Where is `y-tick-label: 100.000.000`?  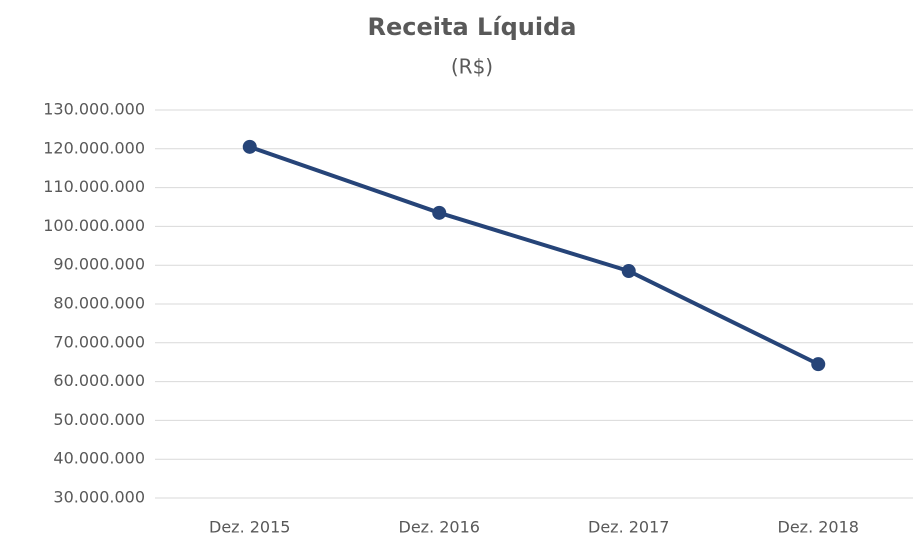 y-tick-label: 100.000.000 is located at coordinates (94, 225).